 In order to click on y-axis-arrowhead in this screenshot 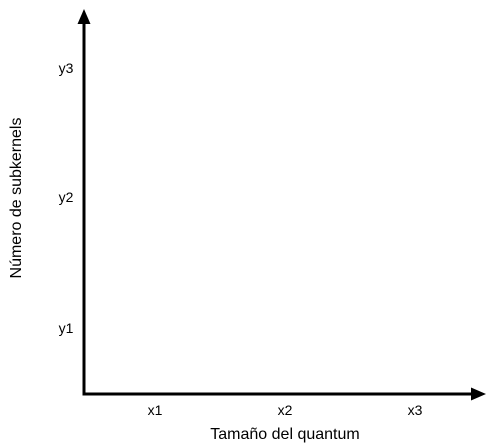, I will do `click(84, 16)`.